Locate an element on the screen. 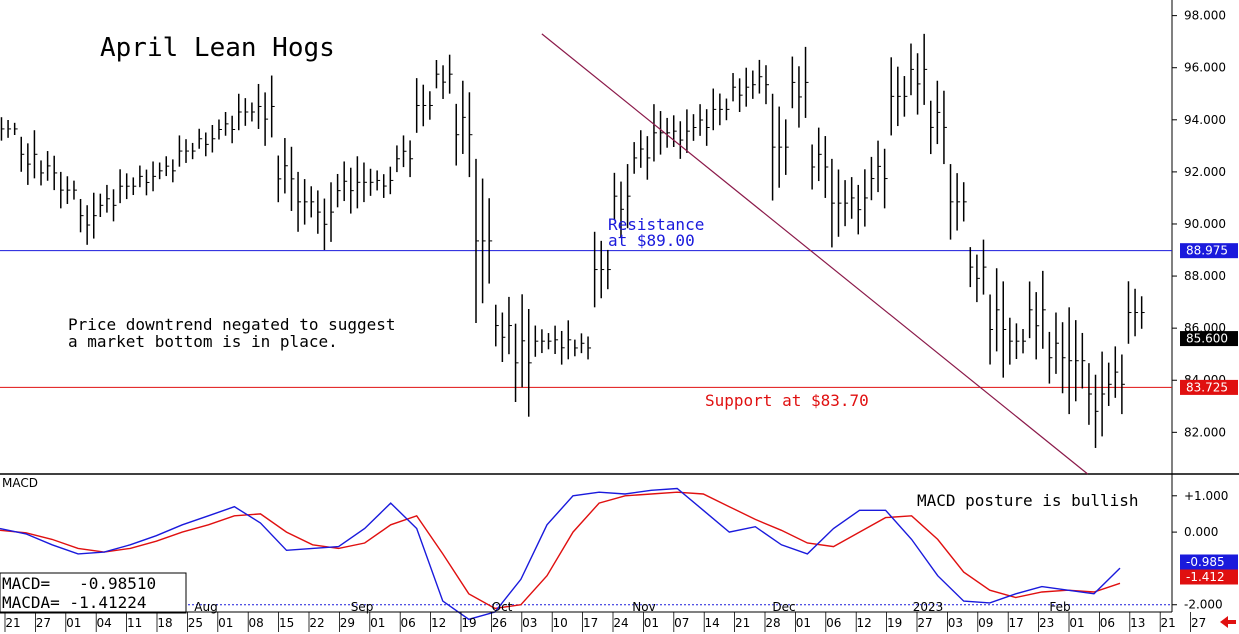 The height and width of the screenshot is (634, 1239). resistance-note-line2: at $89.00 is located at coordinates (651, 240).